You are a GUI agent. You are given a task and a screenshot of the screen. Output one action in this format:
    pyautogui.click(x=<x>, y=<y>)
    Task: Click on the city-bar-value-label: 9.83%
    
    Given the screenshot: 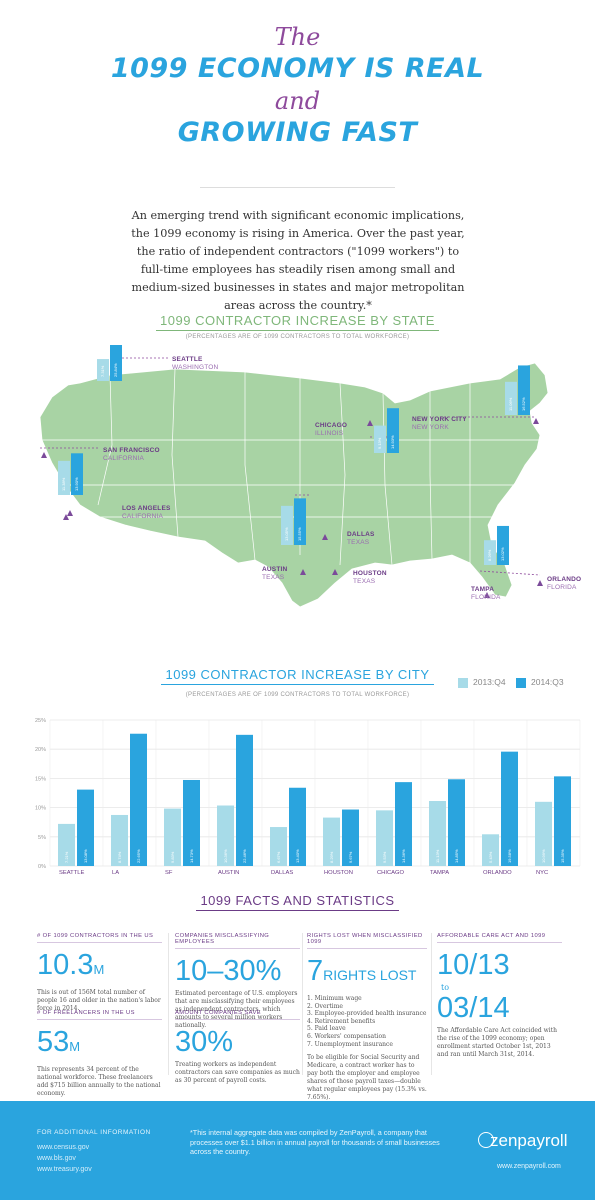 What is the action you would take?
    pyautogui.click(x=172, y=857)
    